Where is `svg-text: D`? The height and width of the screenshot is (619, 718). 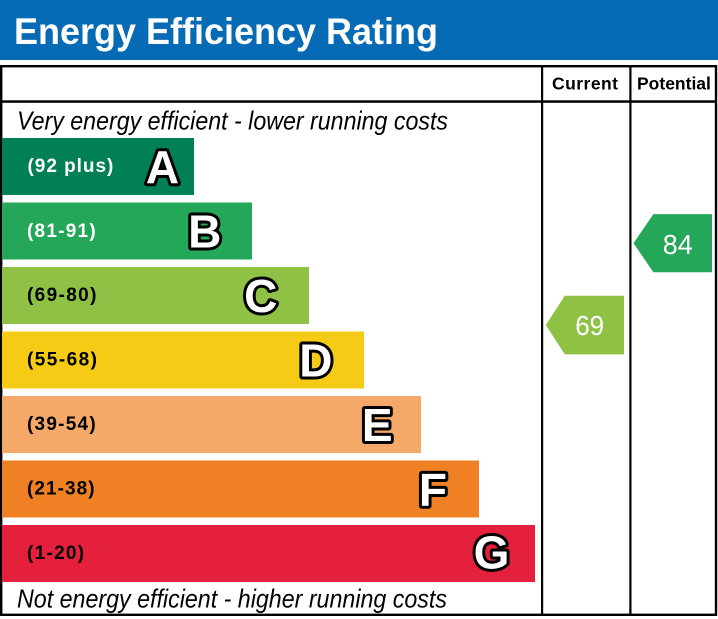 svg-text: D is located at coordinates (315, 360).